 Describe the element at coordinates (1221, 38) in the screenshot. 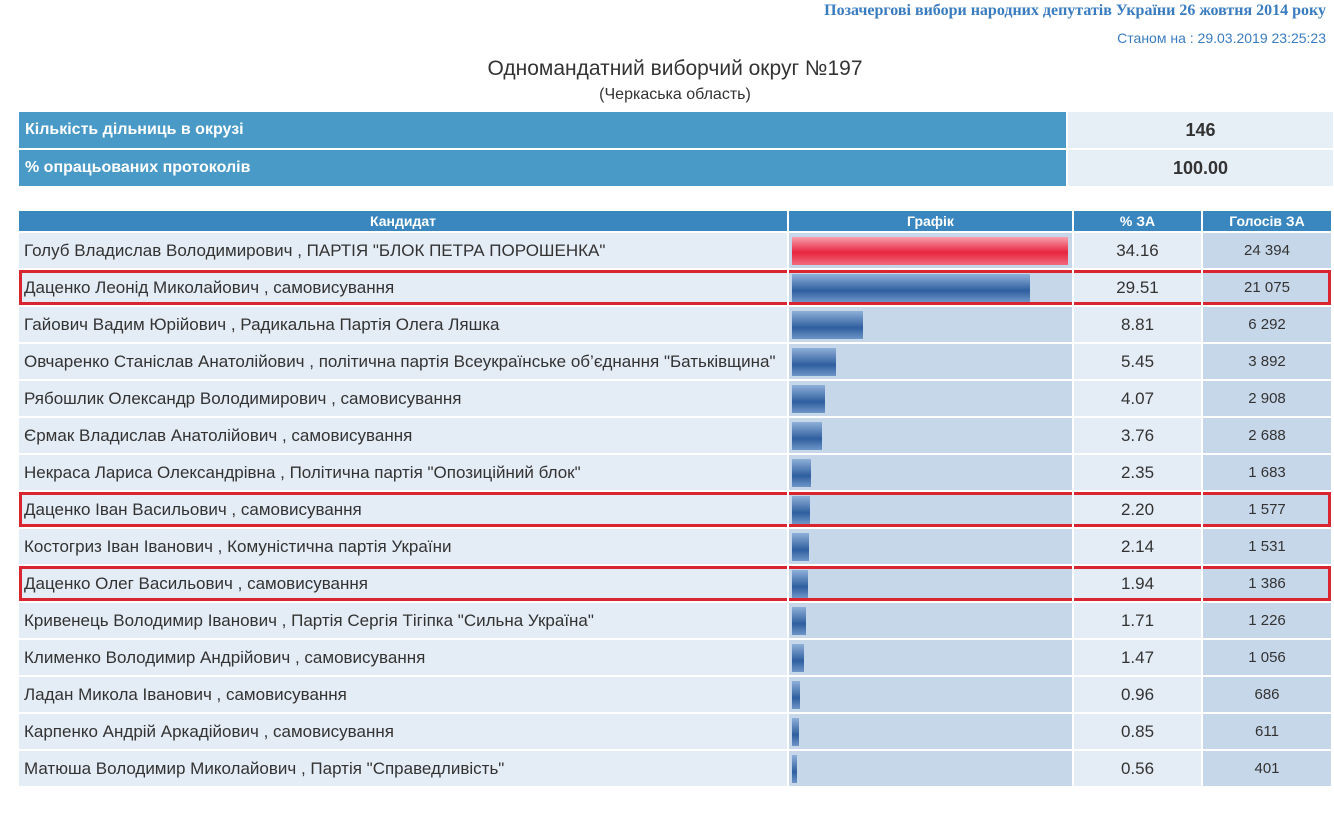

I see `status: Станом на : 29.03.2019 23:25:23` at that location.